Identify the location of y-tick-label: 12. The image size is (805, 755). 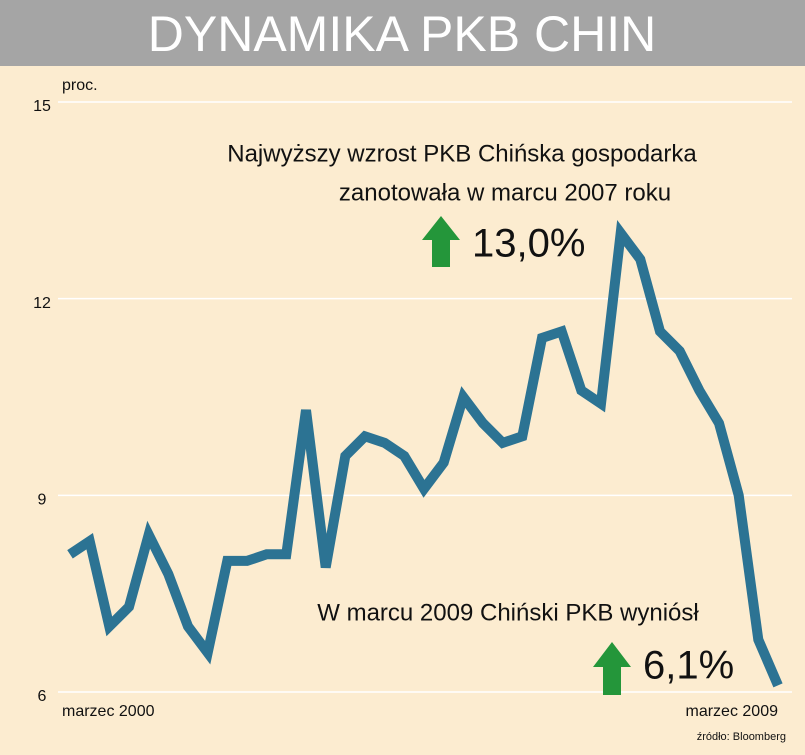
(42, 303).